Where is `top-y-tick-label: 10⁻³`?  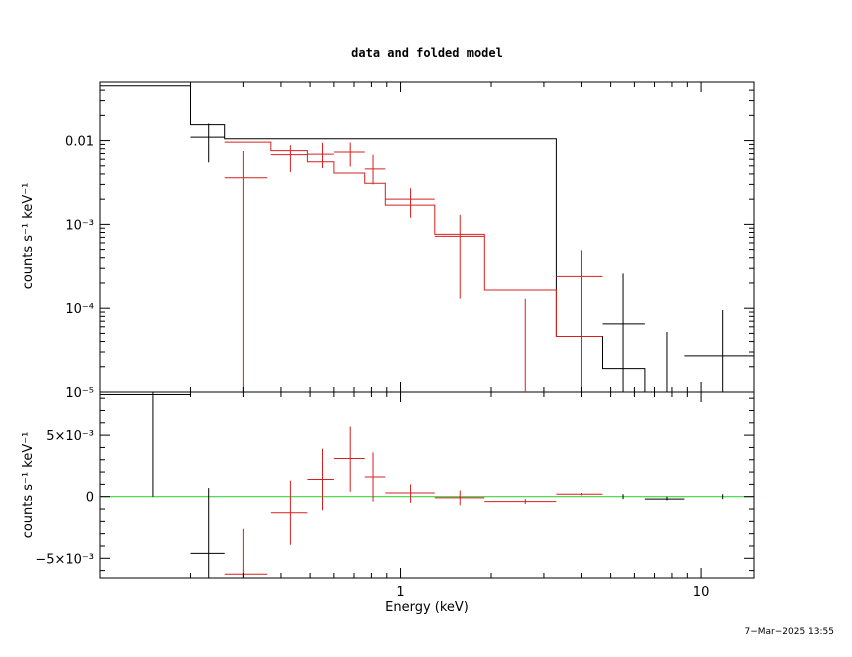
top-y-tick-label: 10⁻³ is located at coordinates (79, 225).